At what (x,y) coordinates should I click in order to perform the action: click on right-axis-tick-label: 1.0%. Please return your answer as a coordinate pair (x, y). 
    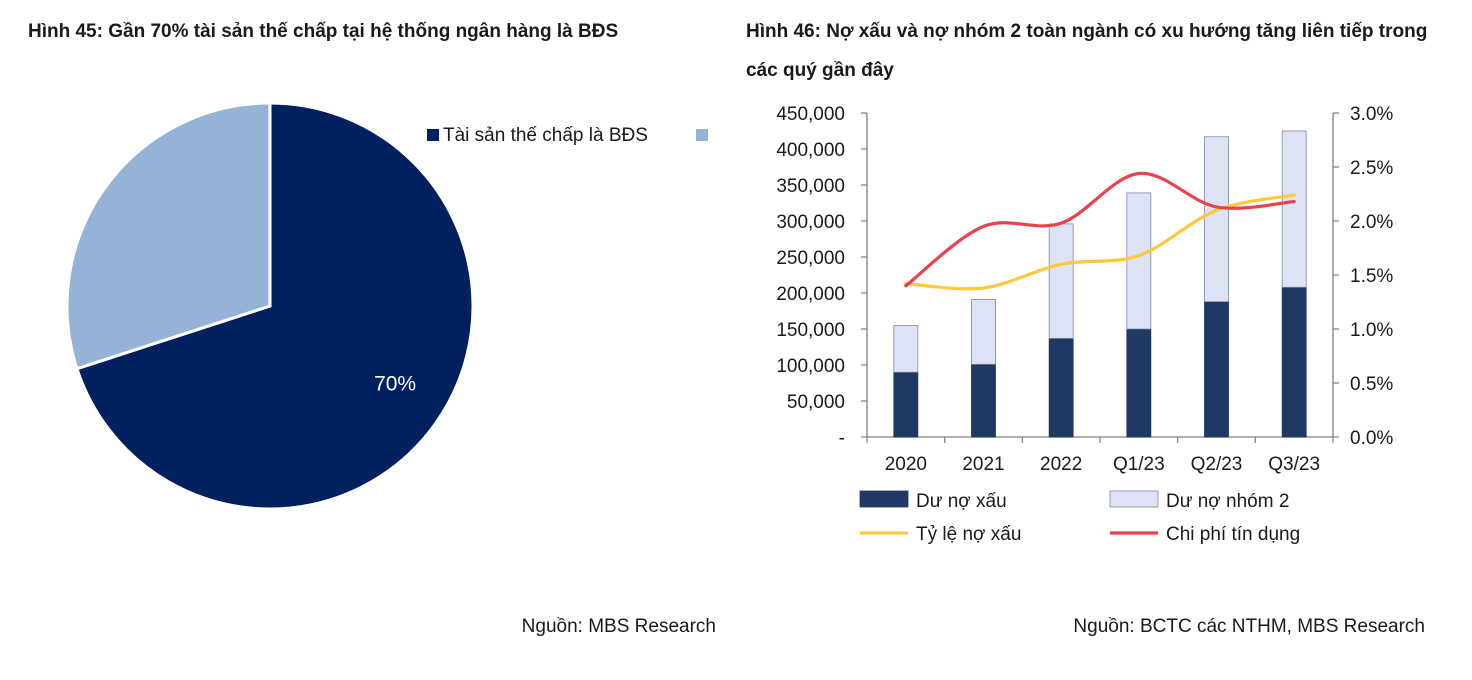
    Looking at the image, I should click on (1371, 330).